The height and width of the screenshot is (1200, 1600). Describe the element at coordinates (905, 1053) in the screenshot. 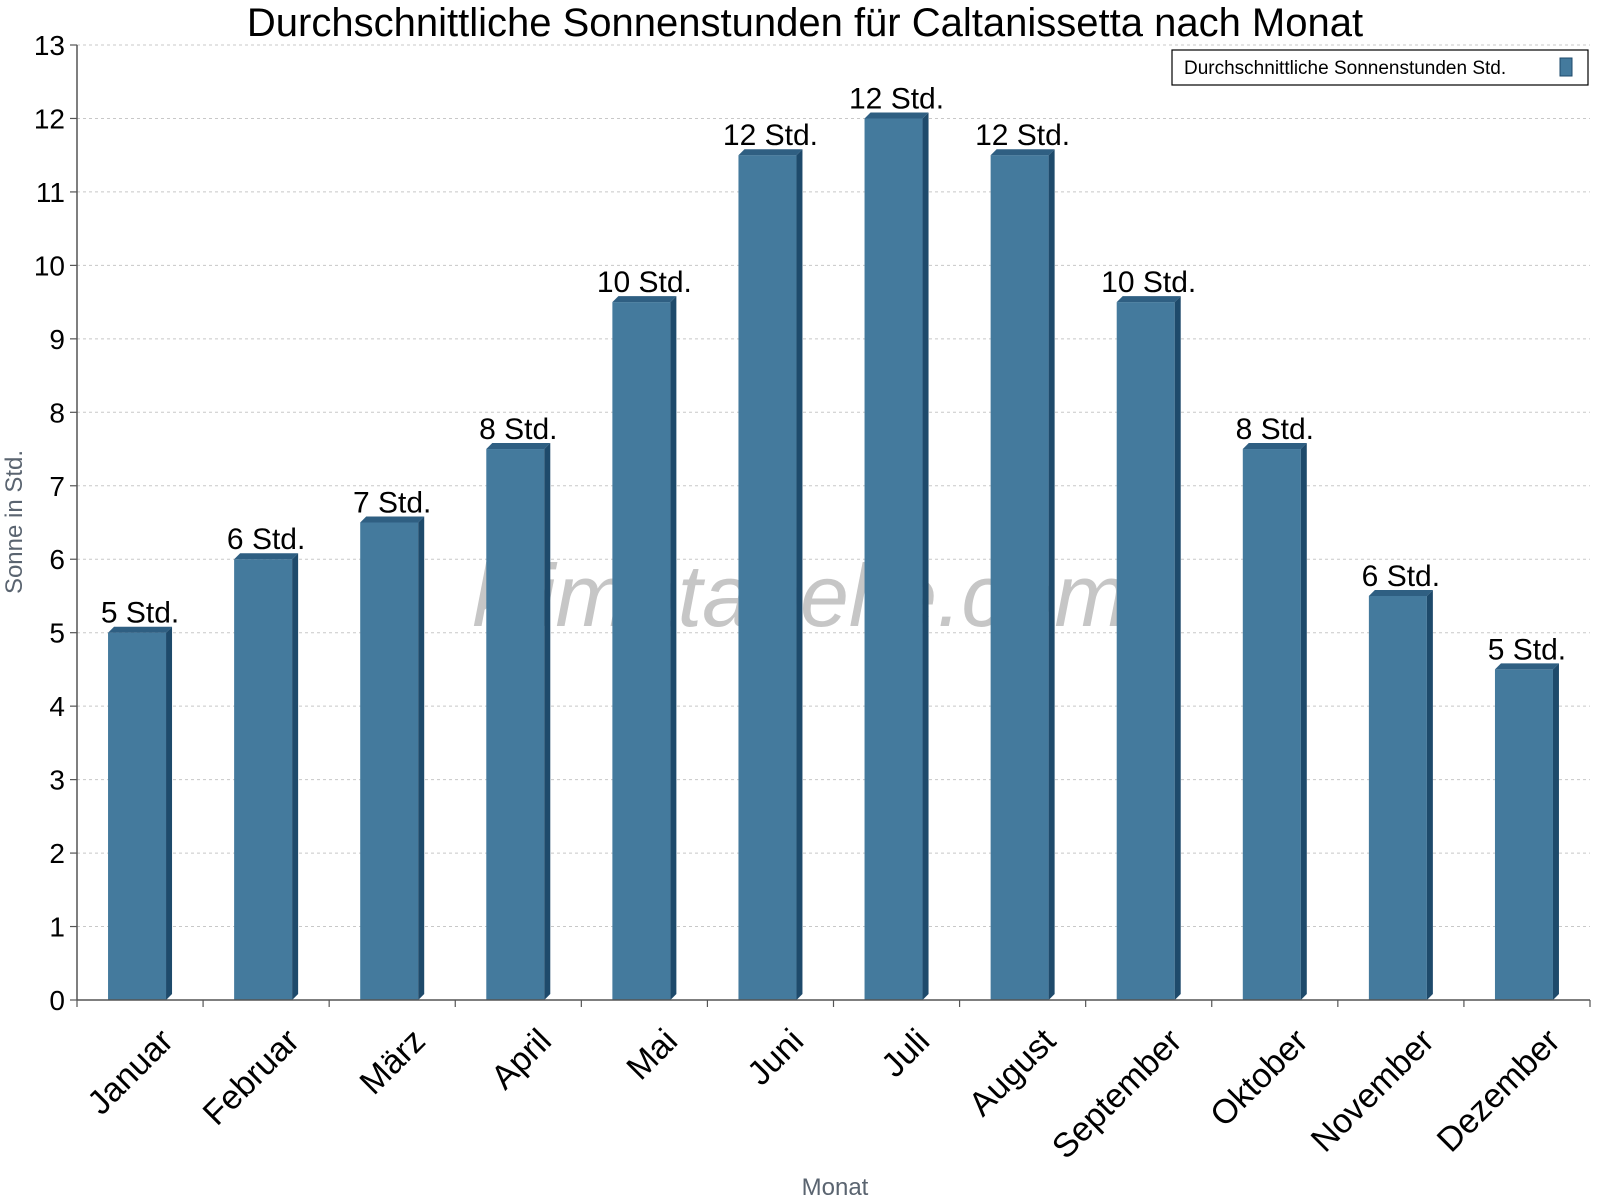

I see `x-tick-label: Juli` at that location.